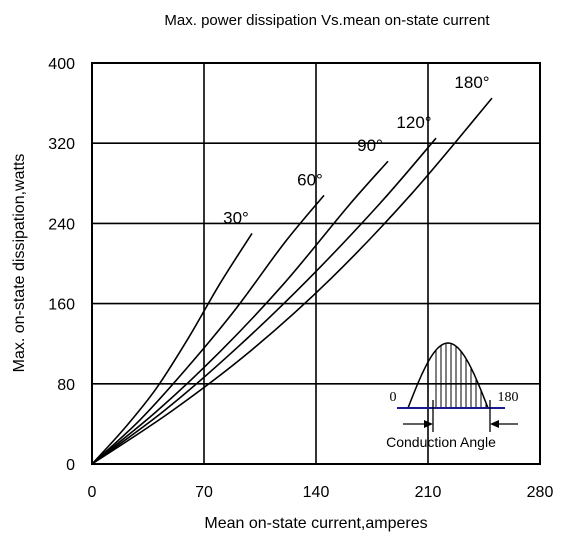 This screenshot has height=540, width=565. What do you see at coordinates (441, 442) in the screenshot?
I see `inset-caption: Conduction Angle` at bounding box center [441, 442].